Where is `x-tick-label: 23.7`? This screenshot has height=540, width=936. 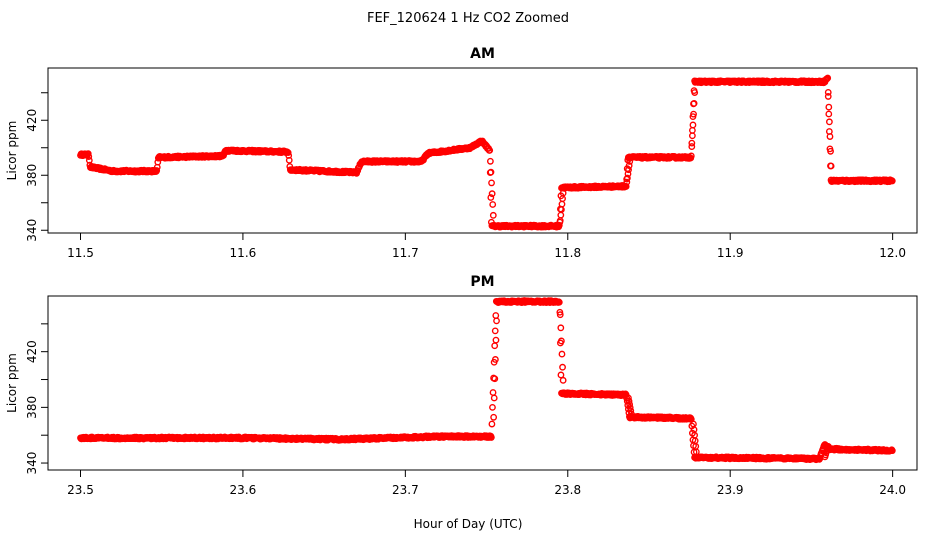
x-tick-label: 23.7 is located at coordinates (405, 490).